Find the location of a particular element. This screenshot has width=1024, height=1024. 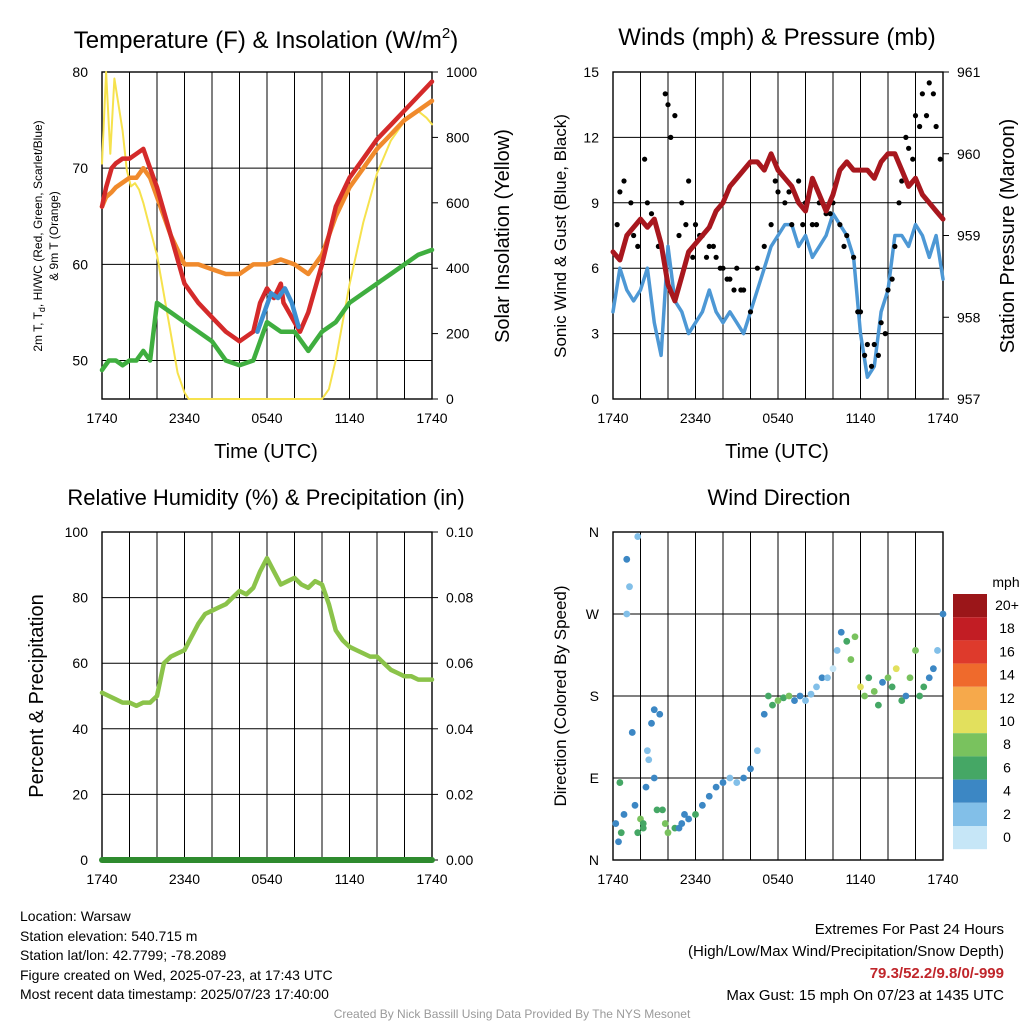

y2-tick-label: 400 is located at coordinates (458, 268).